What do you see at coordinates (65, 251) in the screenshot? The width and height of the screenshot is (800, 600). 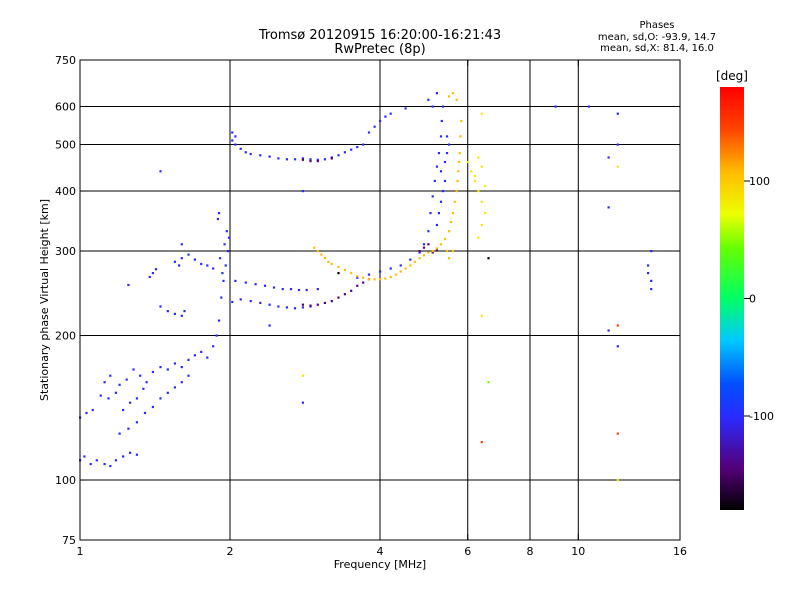 I see `y-tick-label: 300` at bounding box center [65, 251].